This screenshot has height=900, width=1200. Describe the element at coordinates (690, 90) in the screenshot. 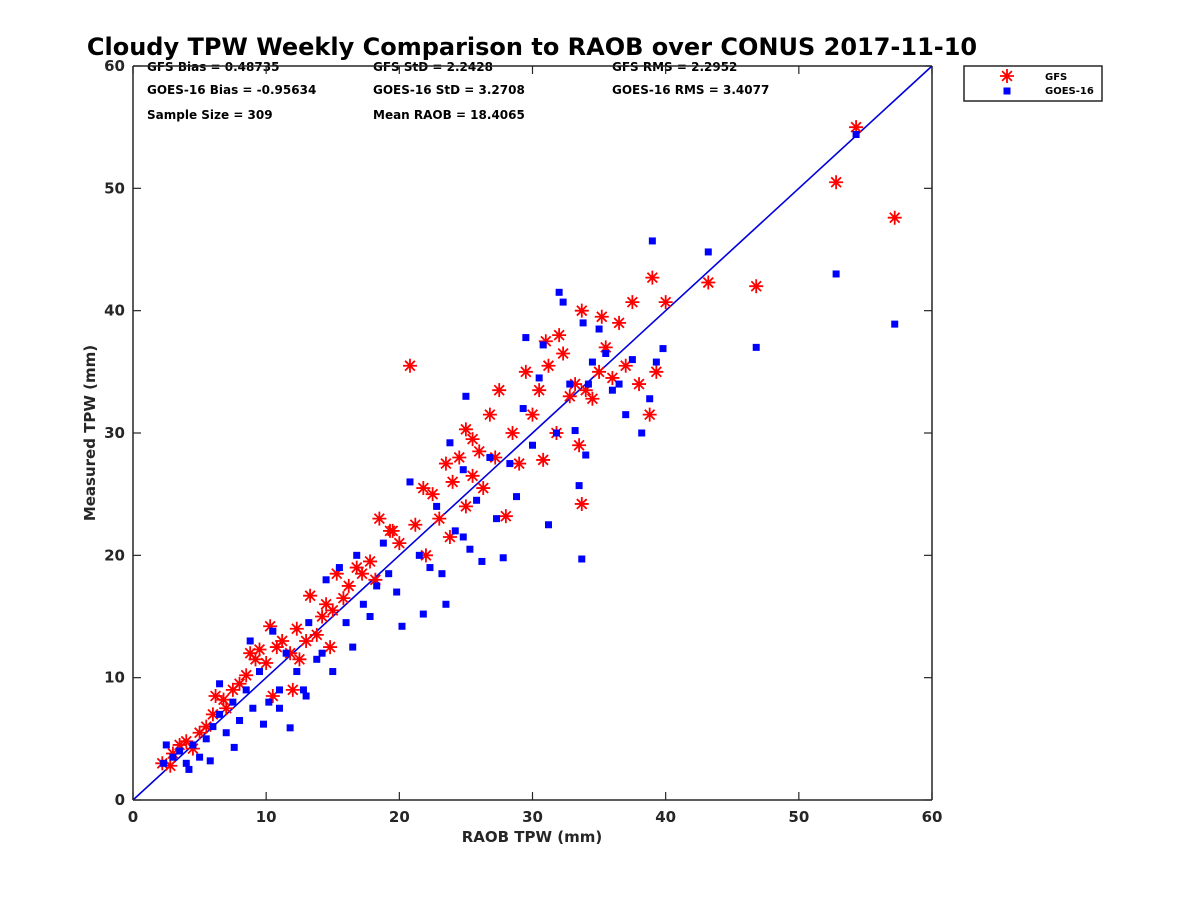

I see `stat-label: GOES-16 RMS = 3.4077` at that location.